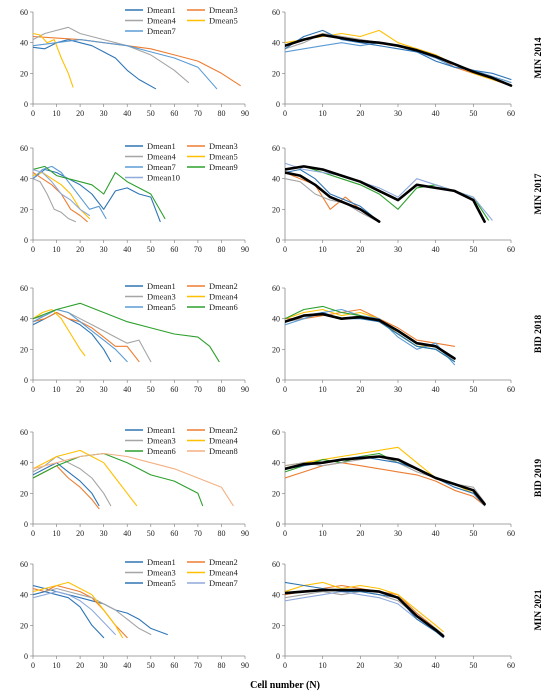 The height and width of the screenshot is (698, 550). I want to click on series-line-dmean8, so click(133, 479).